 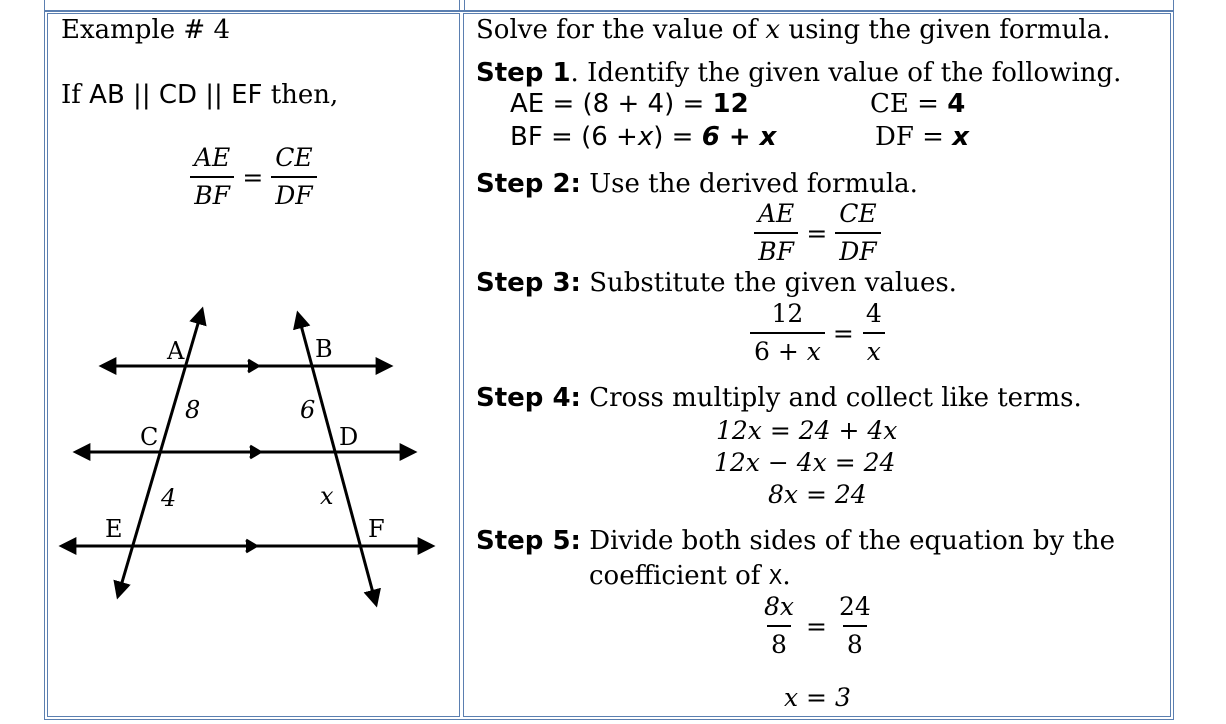 I want to click on step5-text: Divide both sides of the equation by the, so click(x=852, y=541).